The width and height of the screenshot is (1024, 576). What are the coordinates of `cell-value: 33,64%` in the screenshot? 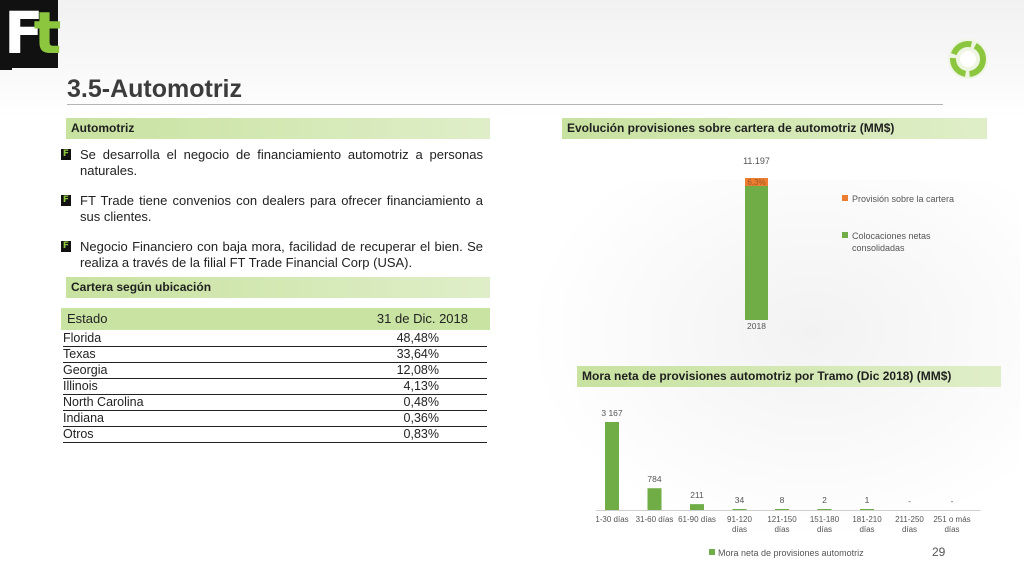 It's located at (417, 354).